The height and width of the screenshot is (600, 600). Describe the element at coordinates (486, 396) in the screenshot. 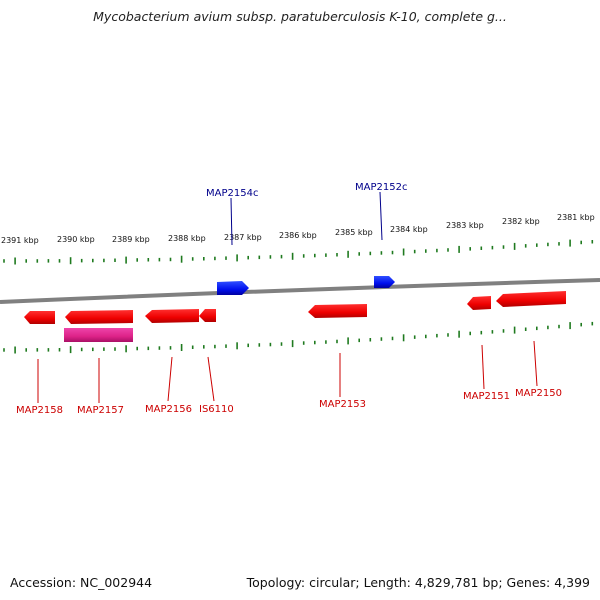

I see `feature-label: MAP2151` at that location.